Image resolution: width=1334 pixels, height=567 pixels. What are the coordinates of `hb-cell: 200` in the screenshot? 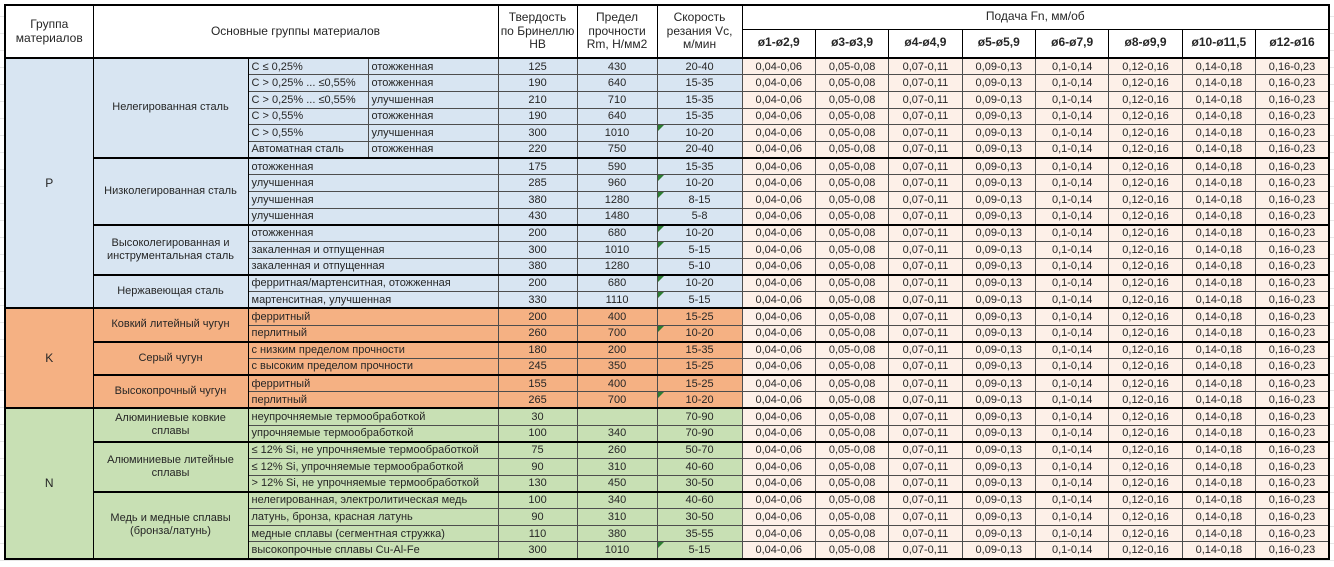 It's located at (537, 283).